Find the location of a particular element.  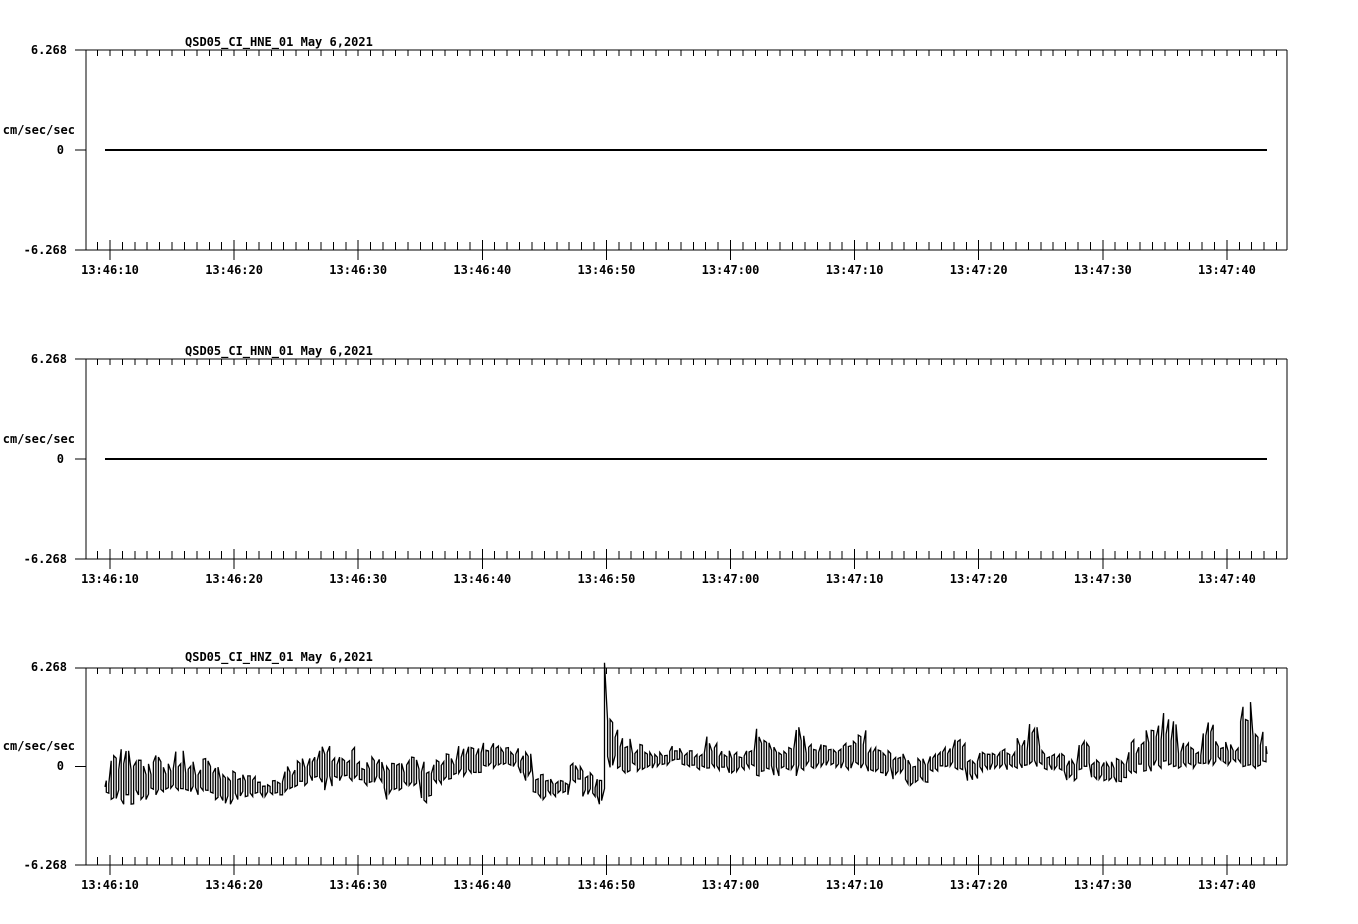

panel-title: QSD05_CI_HNZ_01 May 6,2021 is located at coordinates (279, 657).